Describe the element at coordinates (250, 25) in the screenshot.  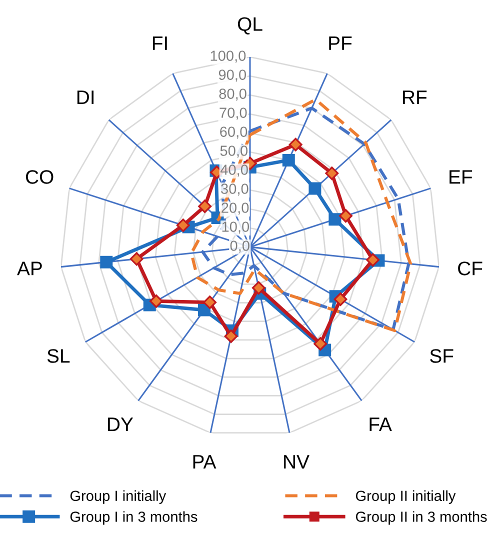
I see `spoke-label: QL` at that location.